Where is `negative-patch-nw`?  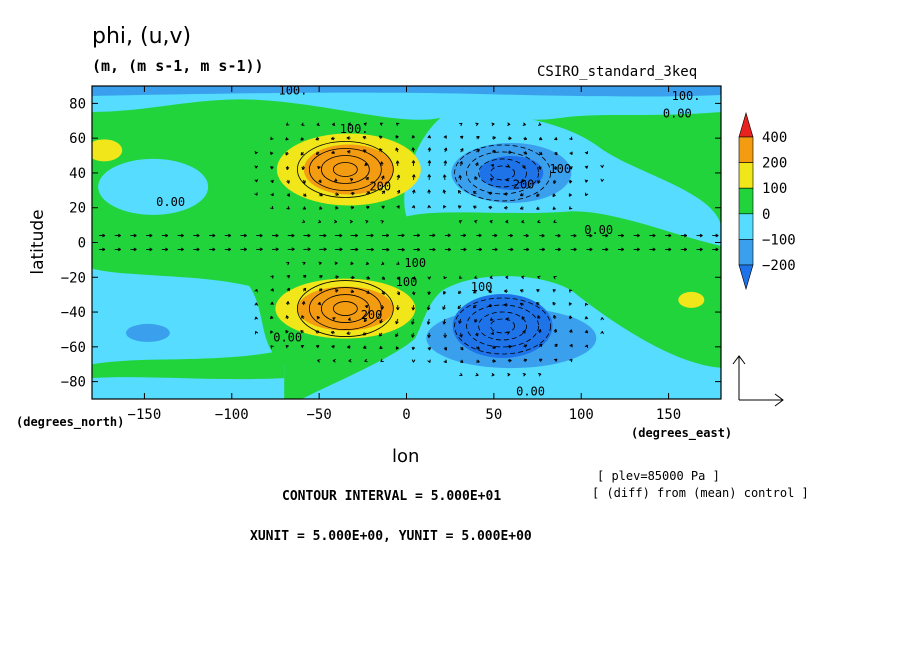 negative-patch-nw is located at coordinates (153, 186).